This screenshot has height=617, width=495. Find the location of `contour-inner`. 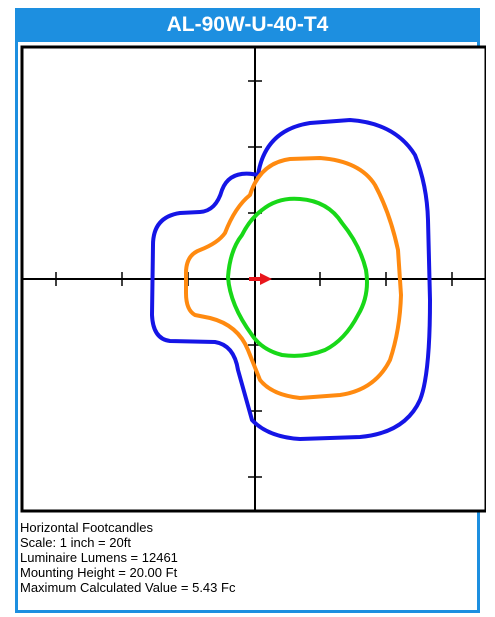

contour-inner is located at coordinates (297, 277).